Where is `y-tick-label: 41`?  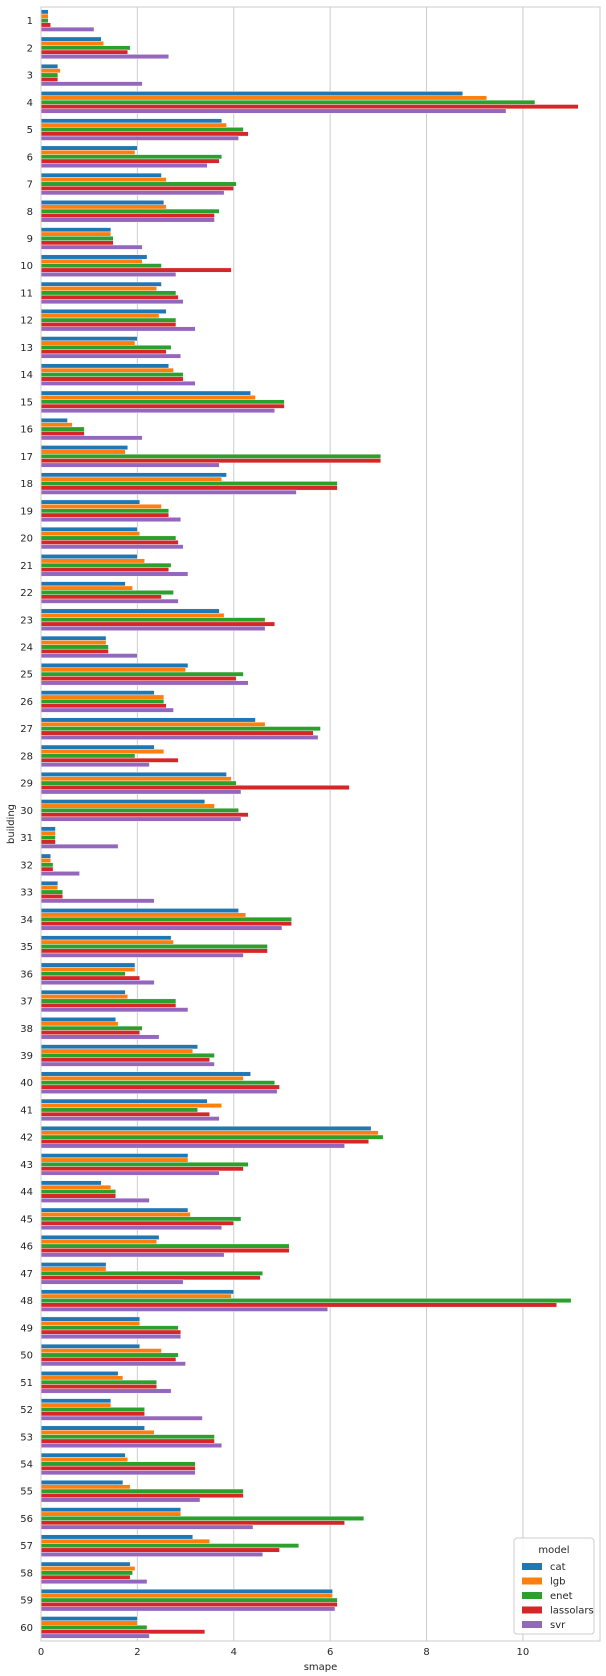
y-tick-label: 41 is located at coordinates (26, 1110).